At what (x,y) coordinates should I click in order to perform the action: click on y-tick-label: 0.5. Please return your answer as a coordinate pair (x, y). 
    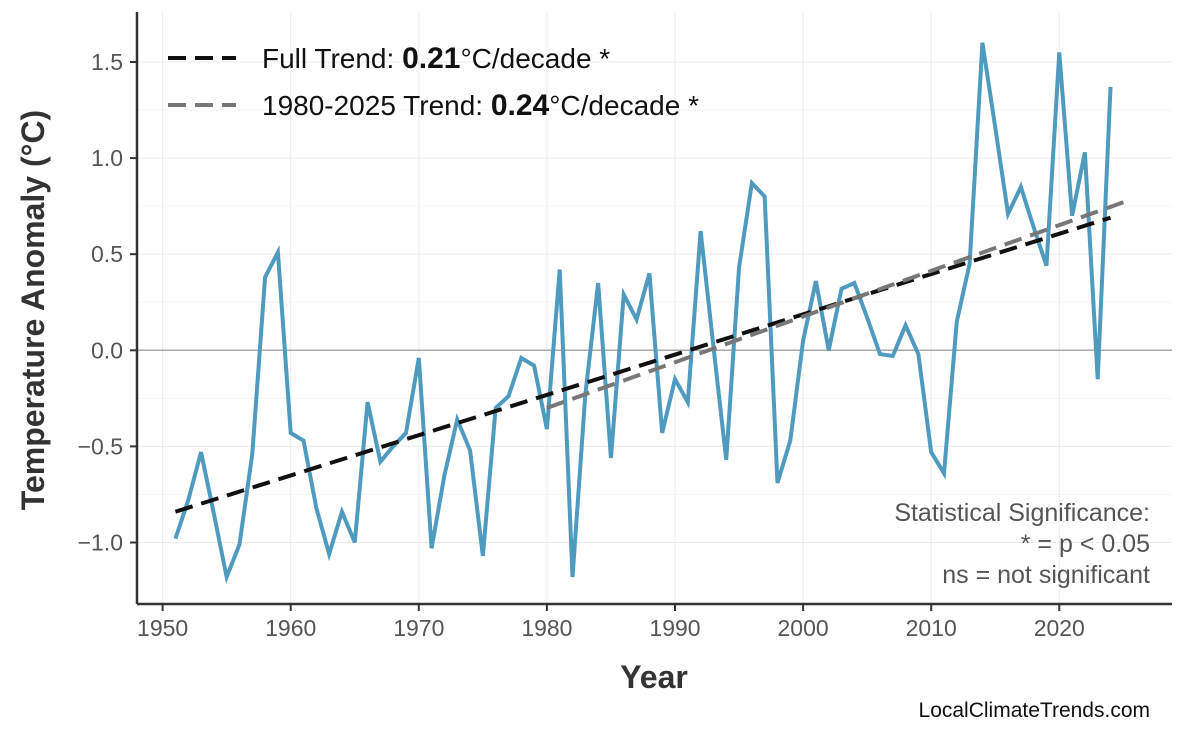
    Looking at the image, I should click on (107, 254).